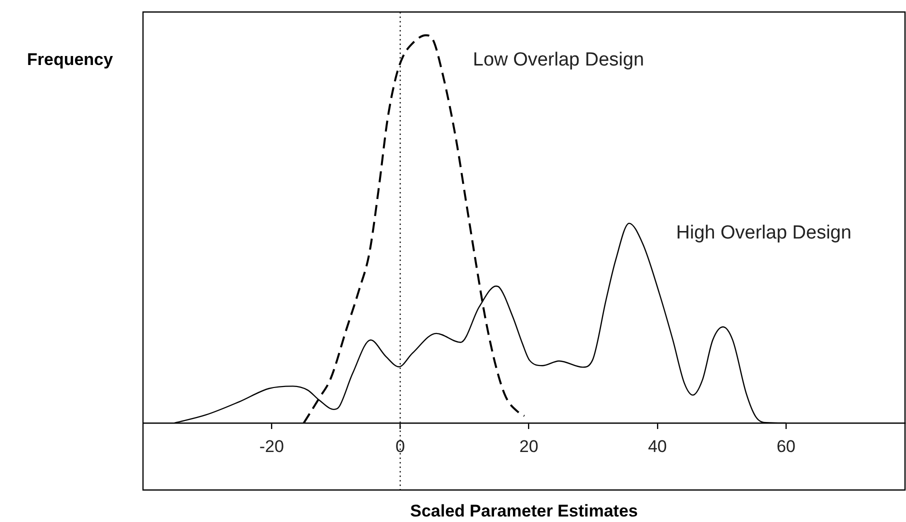 This screenshot has width=906, height=522. I want to click on x-tick-label: 40, so click(657, 446).